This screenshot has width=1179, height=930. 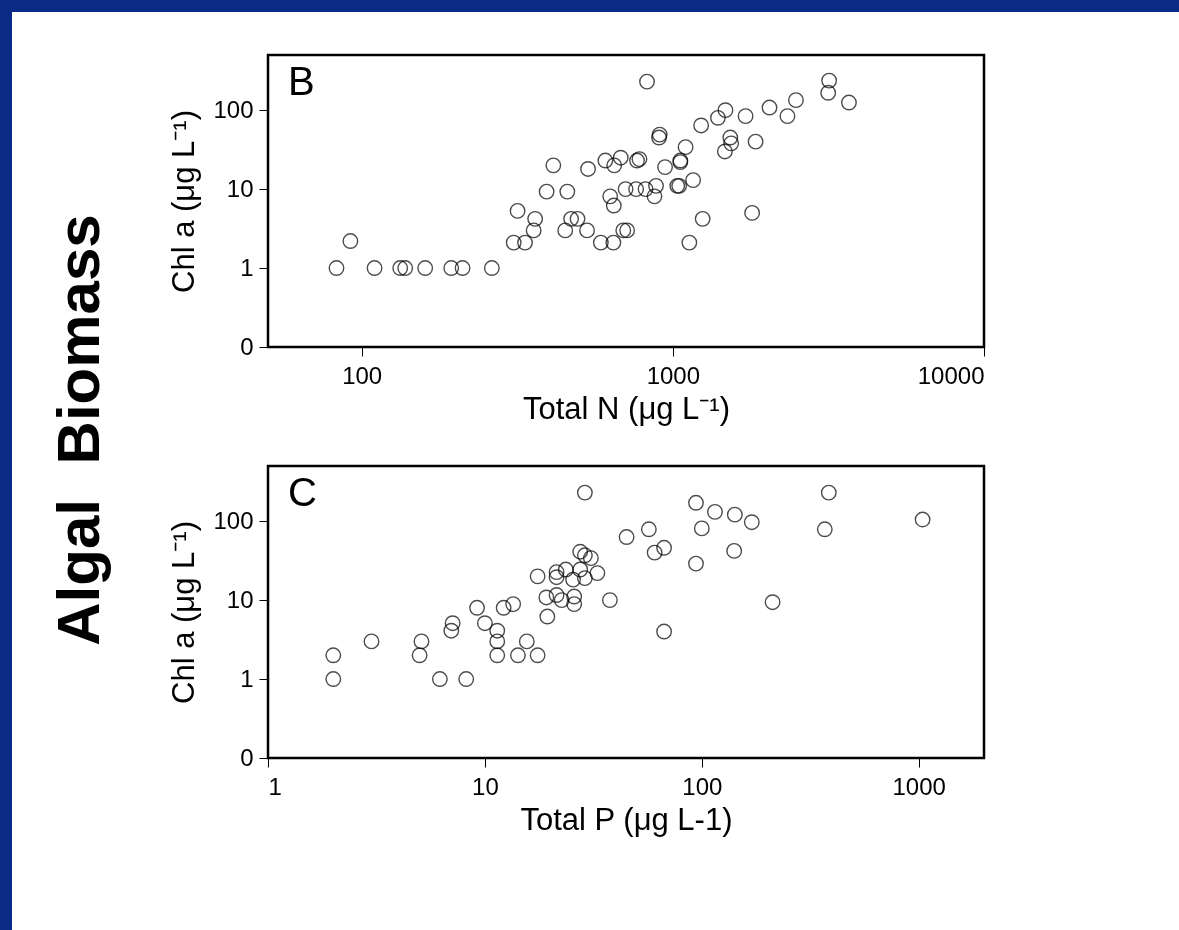 What do you see at coordinates (485, 786) in the screenshot?
I see `x-tick-label: 10` at bounding box center [485, 786].